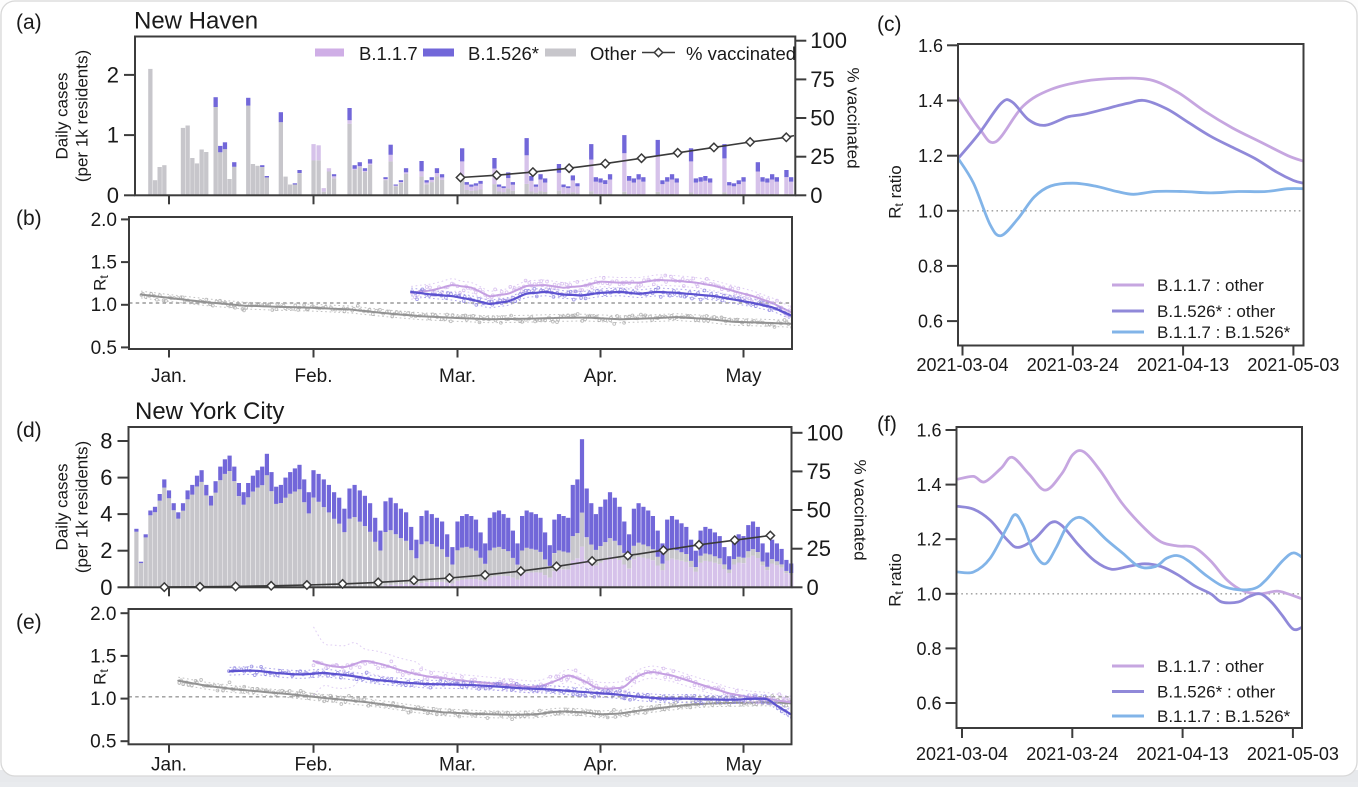 The image size is (1358, 787). I want to click on svg-text: New York City, so click(209, 411).